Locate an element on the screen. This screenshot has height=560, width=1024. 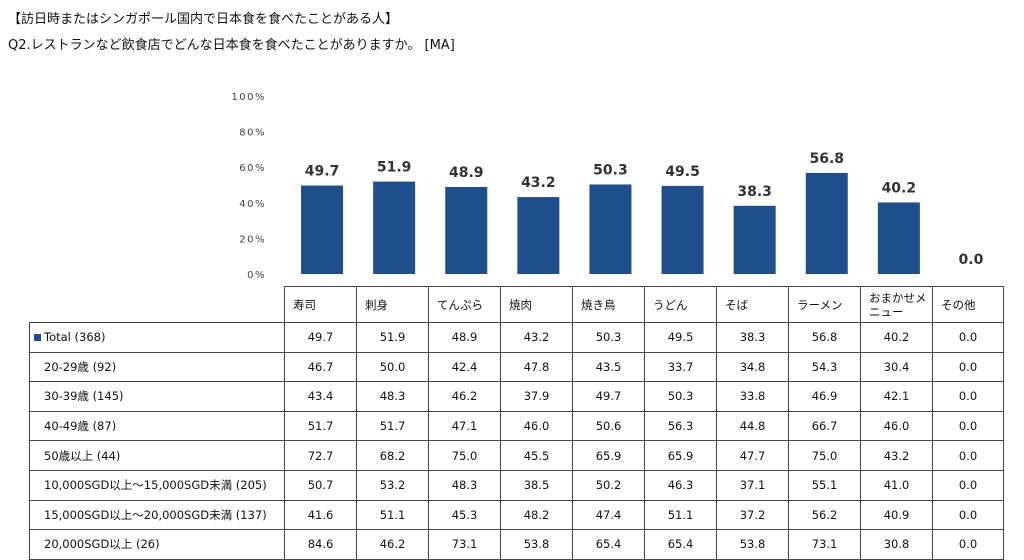
row-label-text: 30-39歳 (145) is located at coordinates (84, 396).